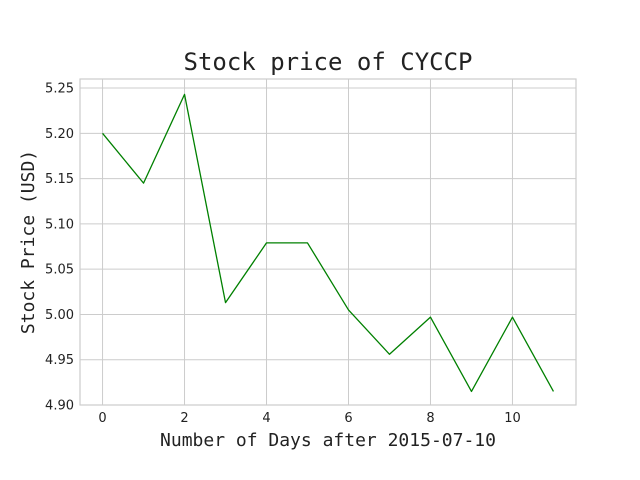  Describe the element at coordinates (430, 418) in the screenshot. I see `x-tick-label: 8` at that location.